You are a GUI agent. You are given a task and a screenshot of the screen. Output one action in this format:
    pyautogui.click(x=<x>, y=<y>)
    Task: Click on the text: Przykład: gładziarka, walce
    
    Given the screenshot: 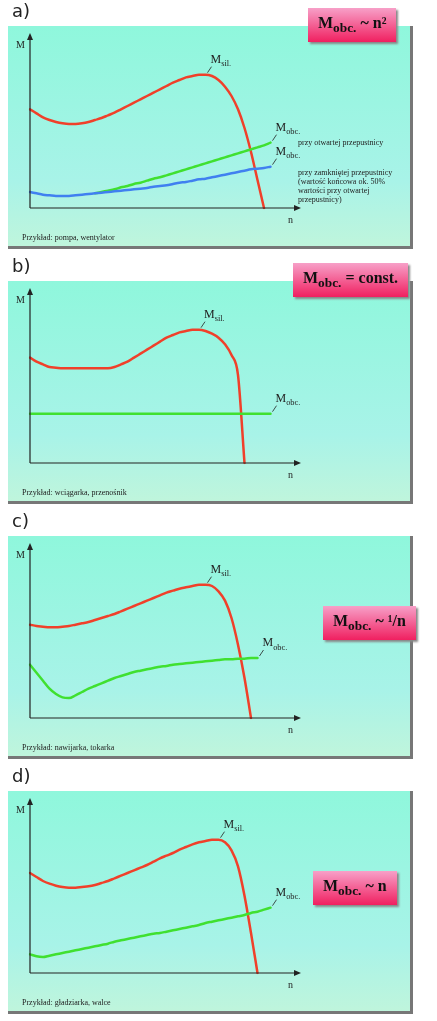 What is the action you would take?
    pyautogui.click(x=66, y=1002)
    